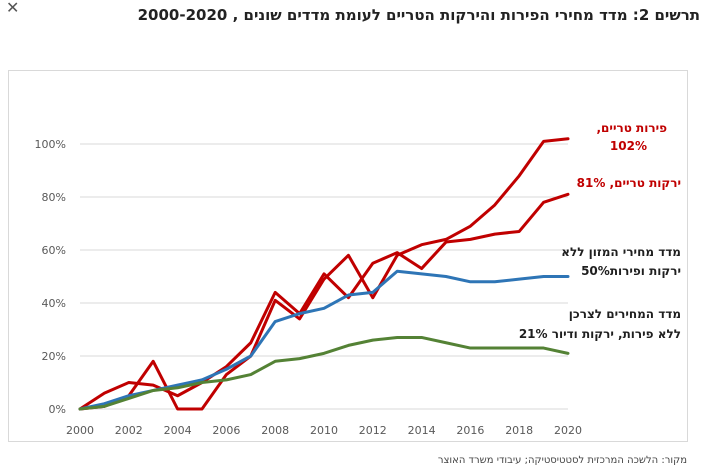 This screenshot has height=472, width=705. What do you see at coordinates (600, 334) in the screenshot?
I see `series-annotation: ללא פירות, ירקות ודיור 21%` at bounding box center [600, 334].